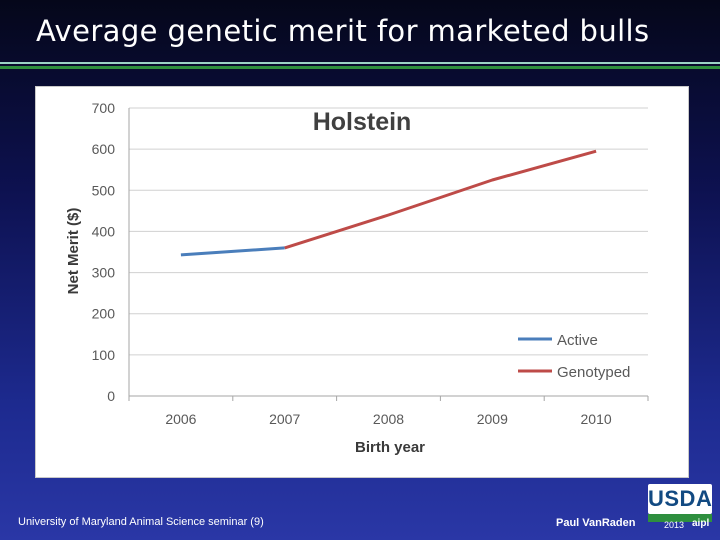 This screenshot has height=540, width=720. Describe the element at coordinates (104, 252) in the screenshot. I see `y-tick-labels: 0 100 200 300 400 500 600 700` at that location.